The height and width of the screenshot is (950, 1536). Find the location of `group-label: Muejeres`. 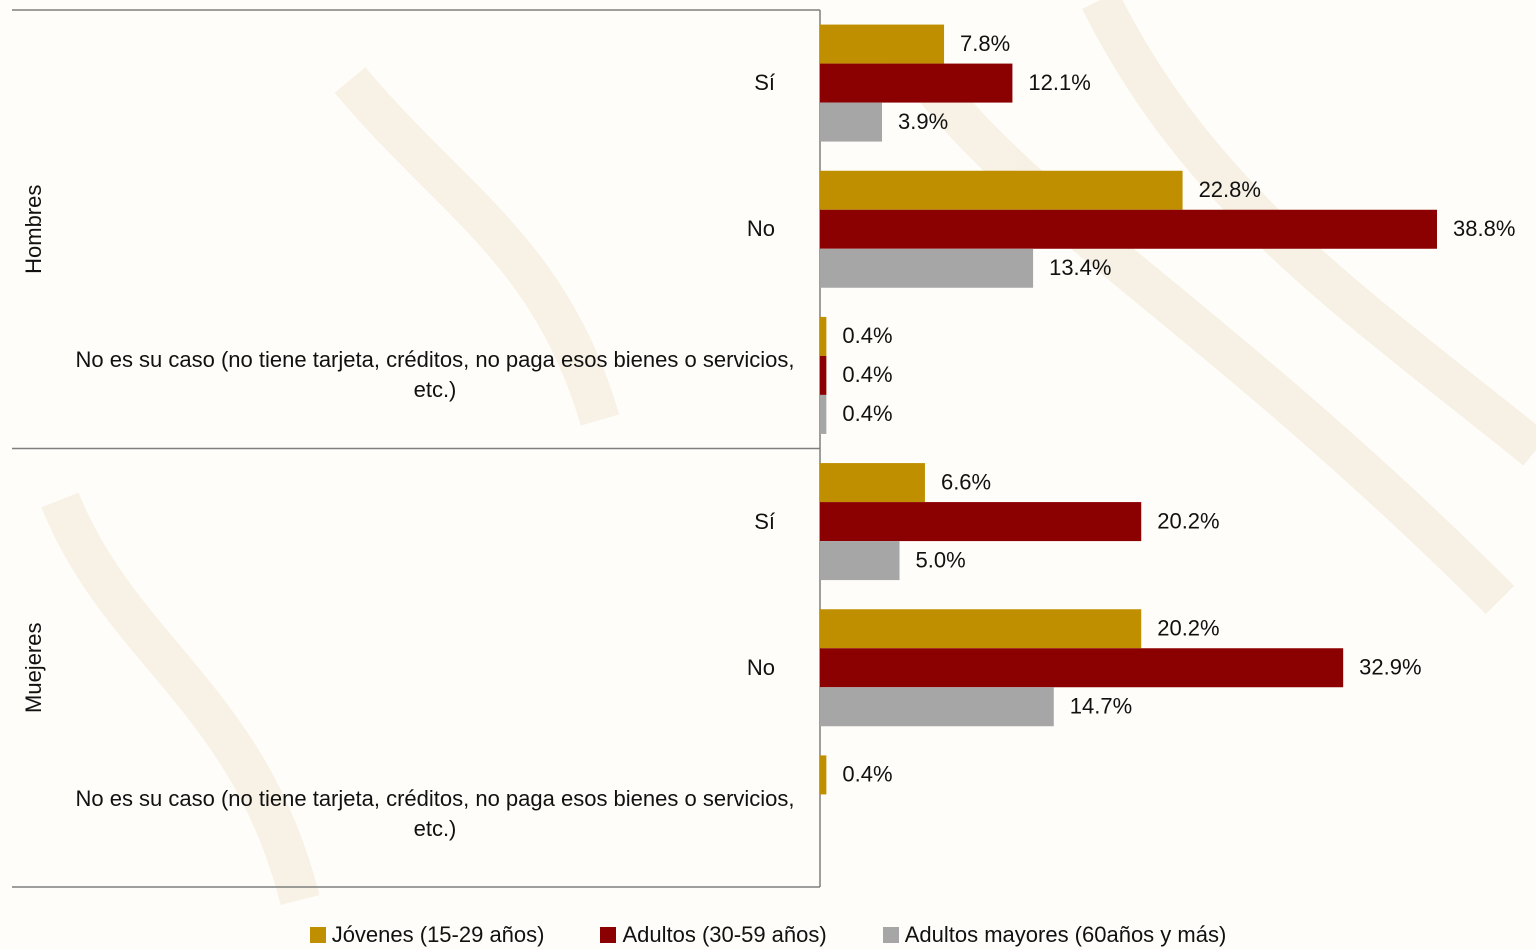

group-label: Muejeres is located at coordinates (33, 668).